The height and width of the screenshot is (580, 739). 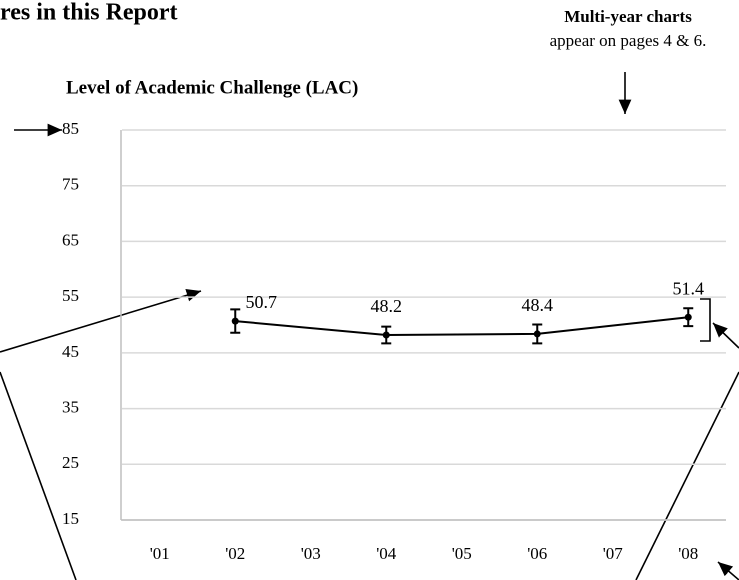 I want to click on data-label: 50.7, so click(x=262, y=302).